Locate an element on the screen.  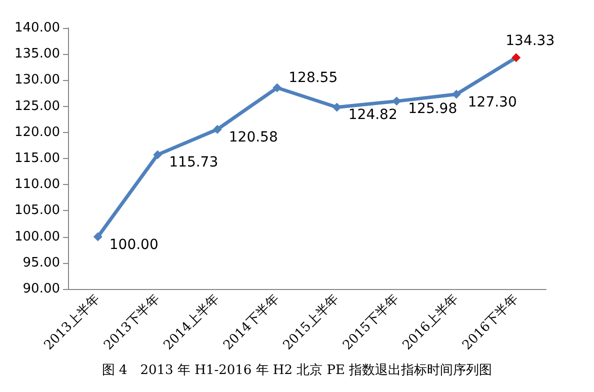
y-tick-label: 140.00 is located at coordinates (37, 28).